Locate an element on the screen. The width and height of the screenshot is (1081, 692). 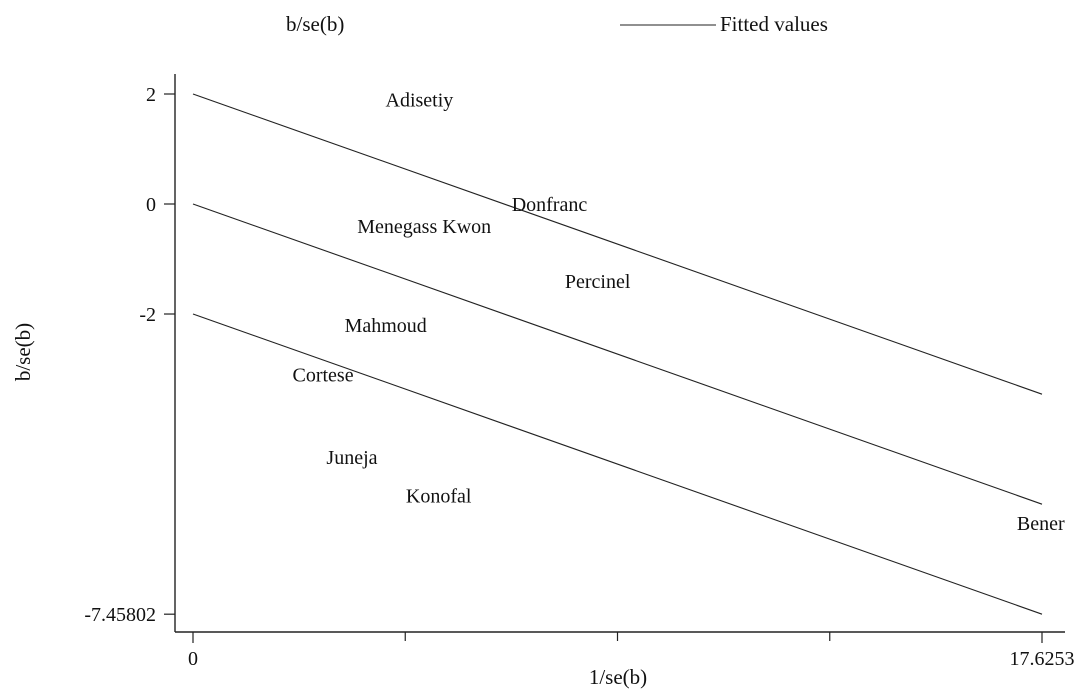
x-axis-title: 1/se(b) is located at coordinates (618, 677).